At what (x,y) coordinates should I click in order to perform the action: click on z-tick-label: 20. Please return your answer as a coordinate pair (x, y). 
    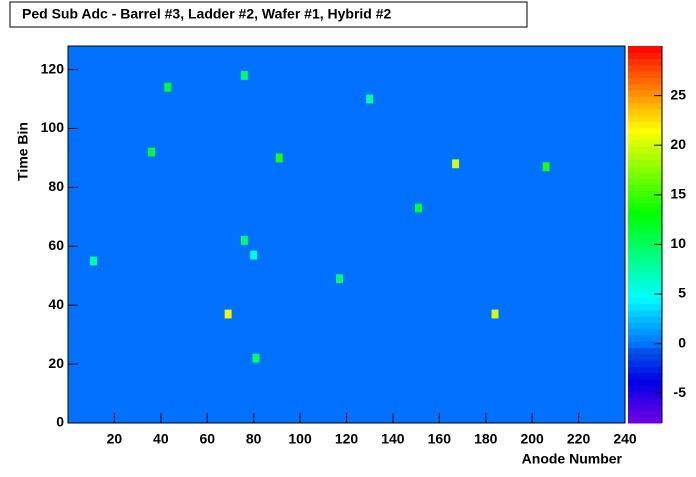
    Looking at the image, I should click on (678, 144).